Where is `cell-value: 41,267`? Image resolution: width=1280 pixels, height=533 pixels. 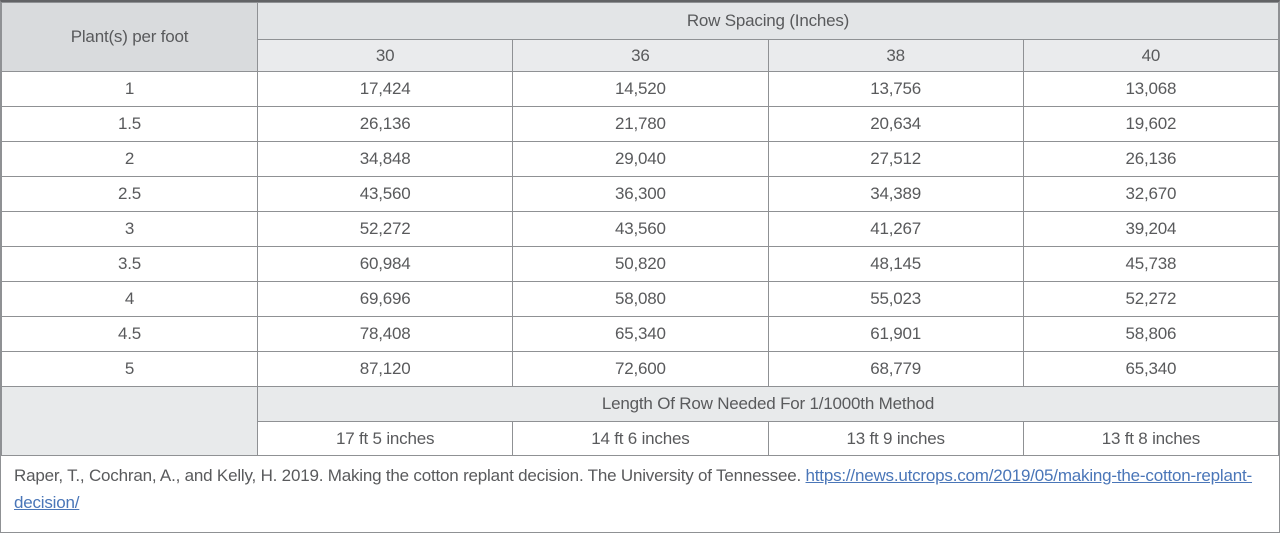 cell-value: 41,267 is located at coordinates (895, 229).